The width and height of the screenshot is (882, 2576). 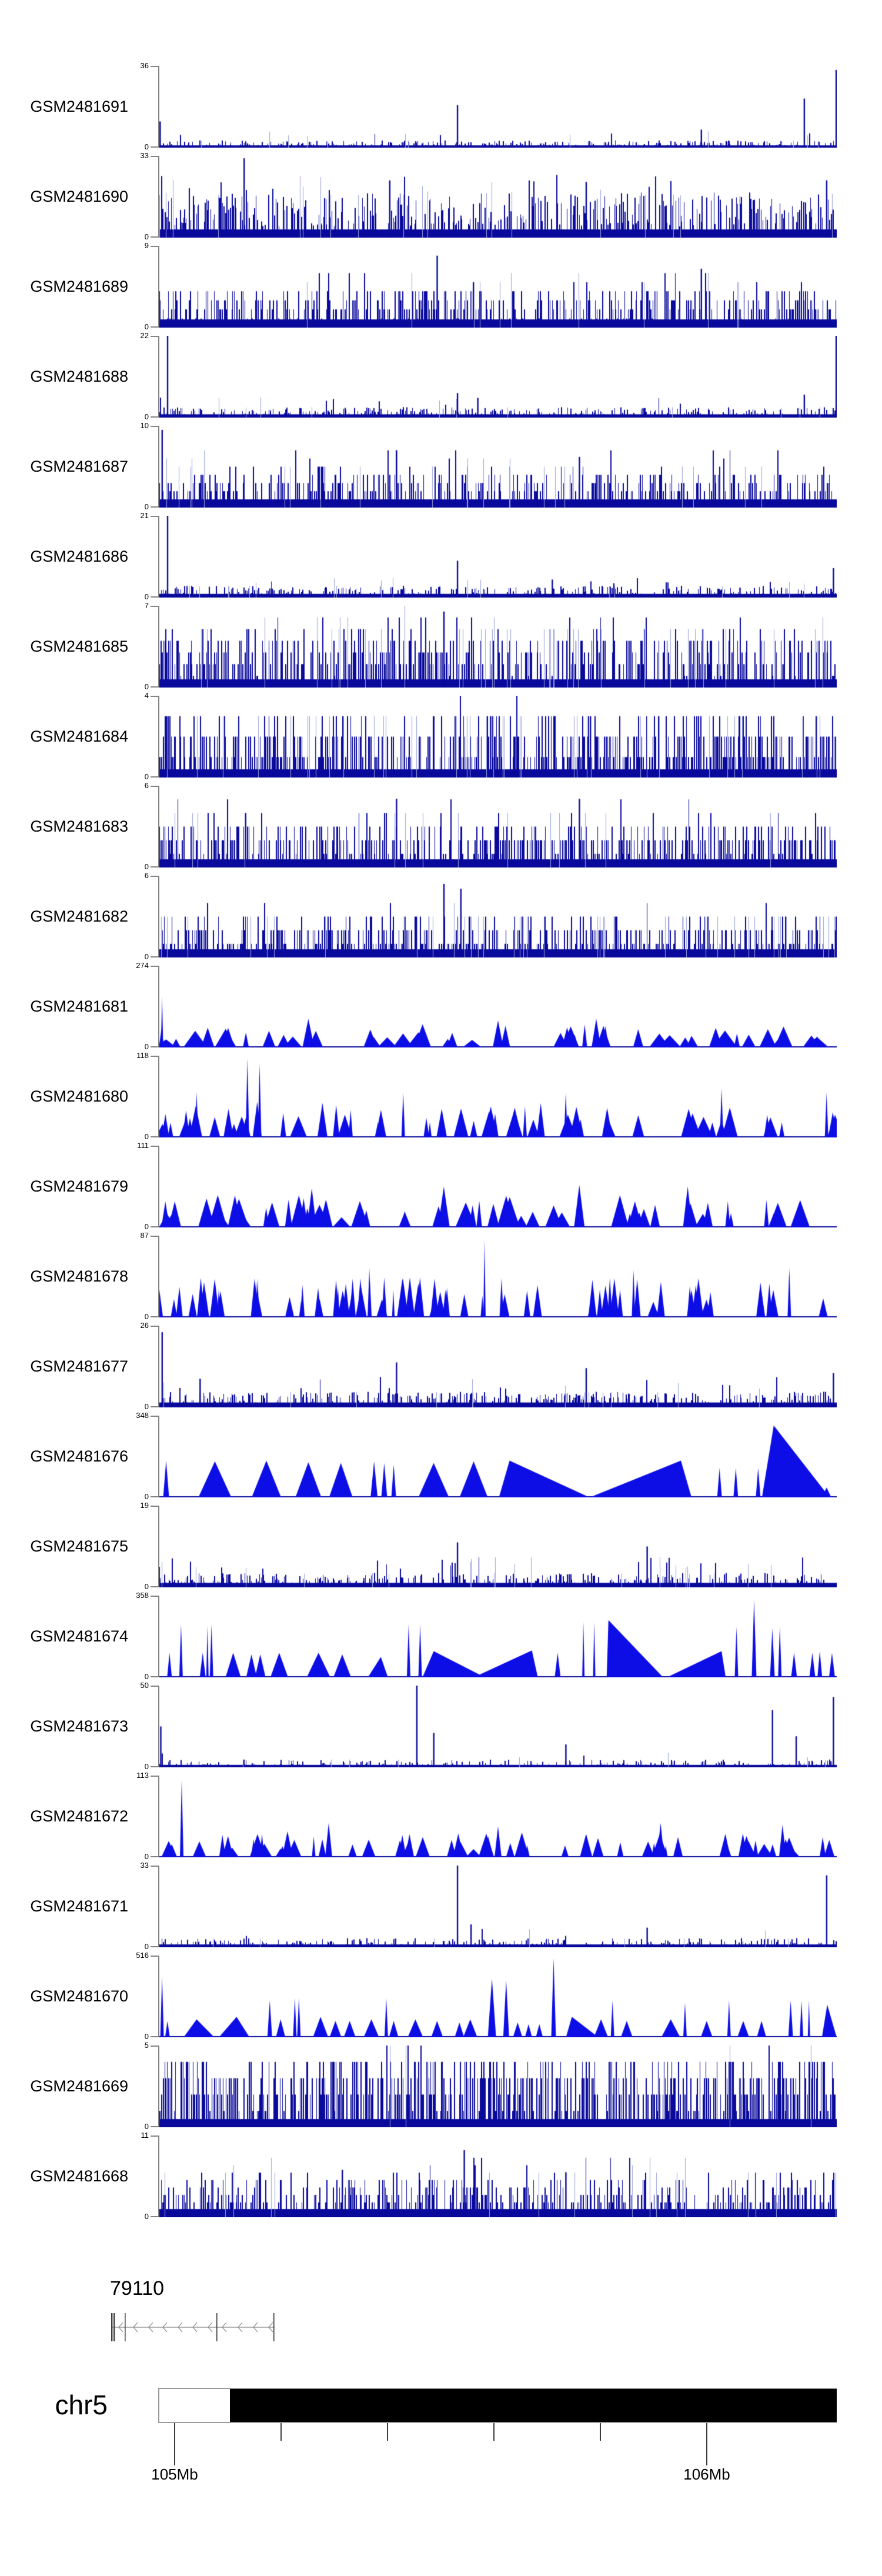 I want to click on data-track-row: GSM2481684 4 0, so click(x=441, y=736).